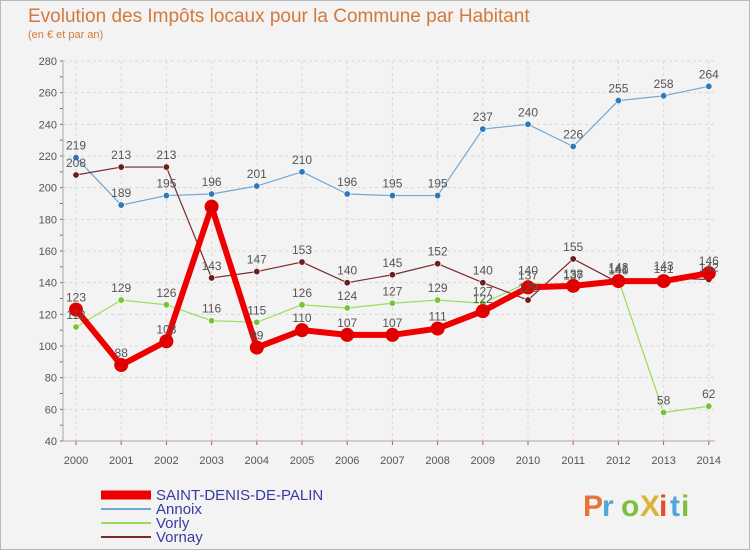  What do you see at coordinates (392, 323) in the screenshot?
I see `data-label-saint-denis-de-palin-2007: 107` at bounding box center [392, 323].